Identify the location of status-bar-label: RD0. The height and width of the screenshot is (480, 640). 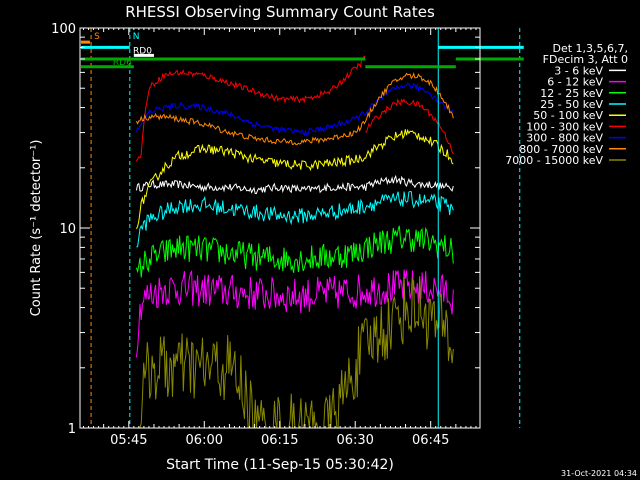
(142, 51).